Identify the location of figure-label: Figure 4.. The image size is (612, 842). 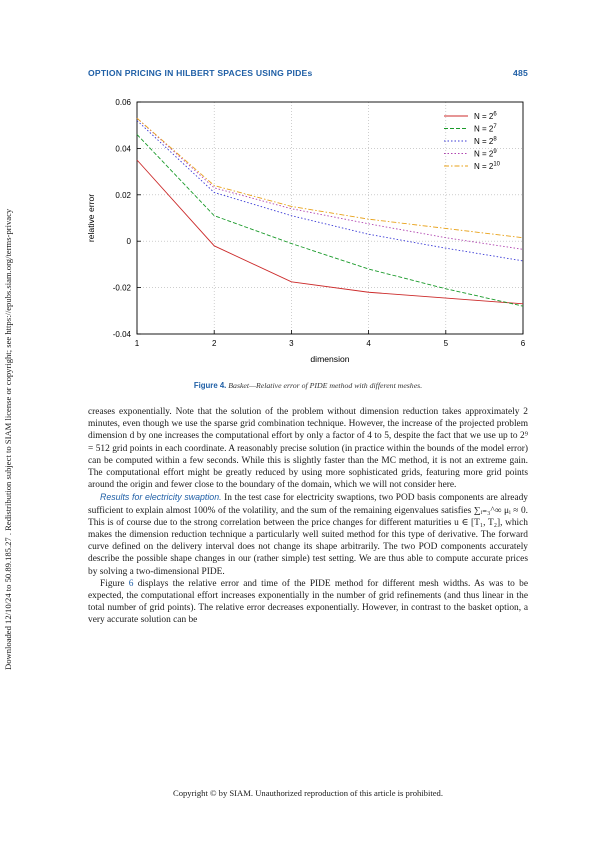
(210, 385).